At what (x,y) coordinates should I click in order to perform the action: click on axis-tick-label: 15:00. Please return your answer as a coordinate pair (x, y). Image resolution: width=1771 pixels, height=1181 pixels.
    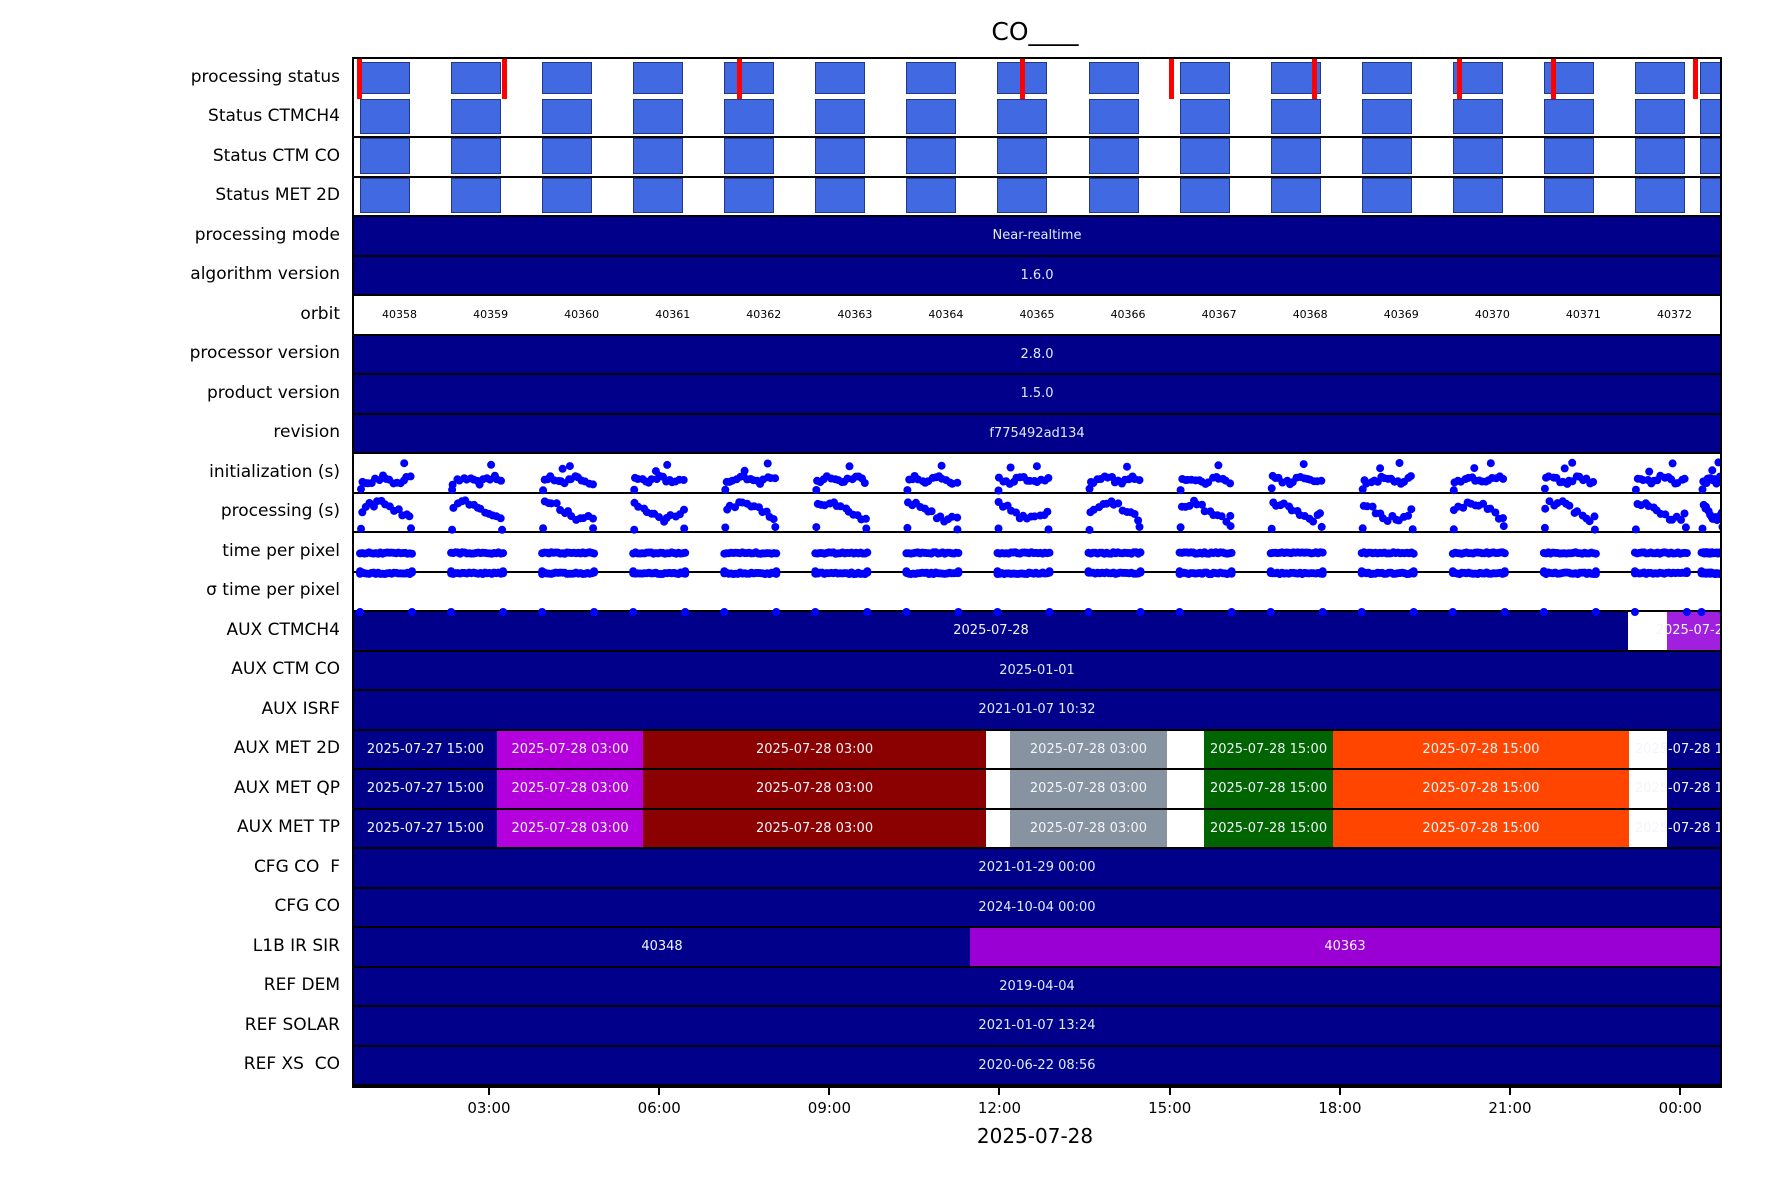
    Looking at the image, I should click on (1170, 1108).